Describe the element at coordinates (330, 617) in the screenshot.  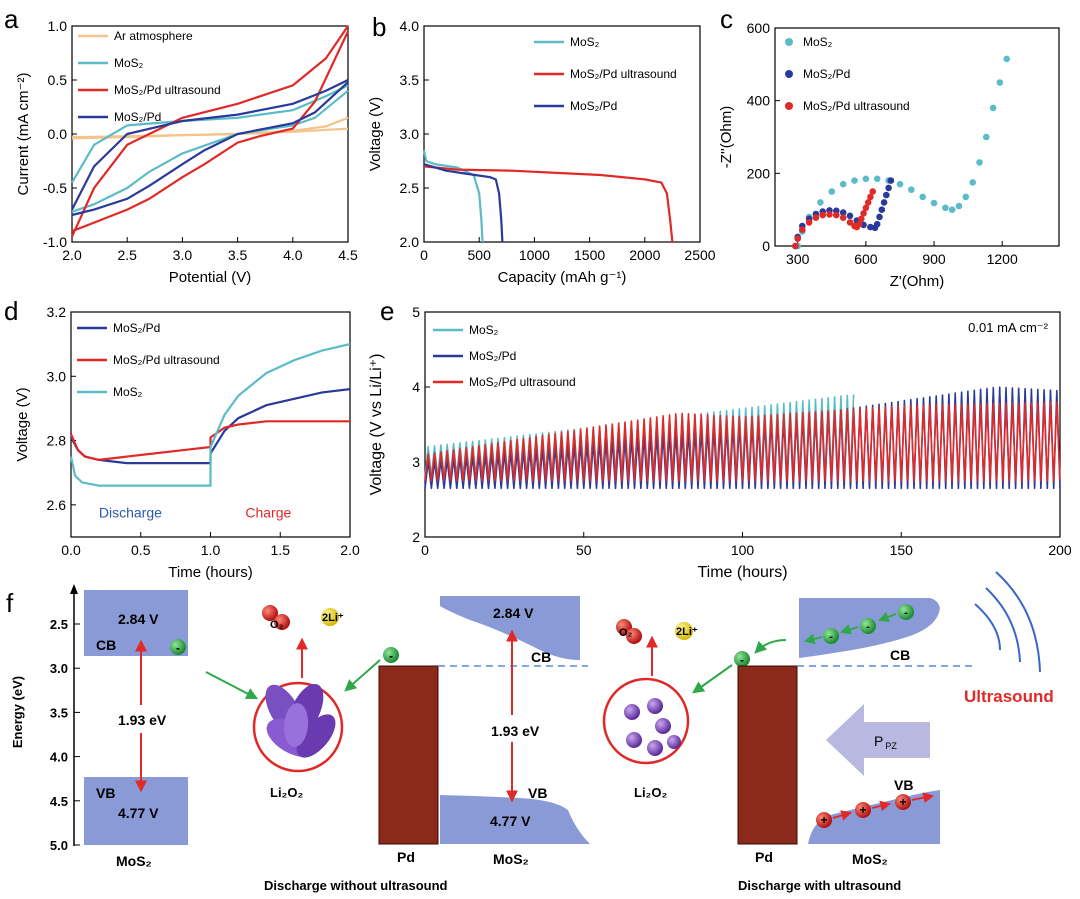
I see `middle-li-ball` at that location.